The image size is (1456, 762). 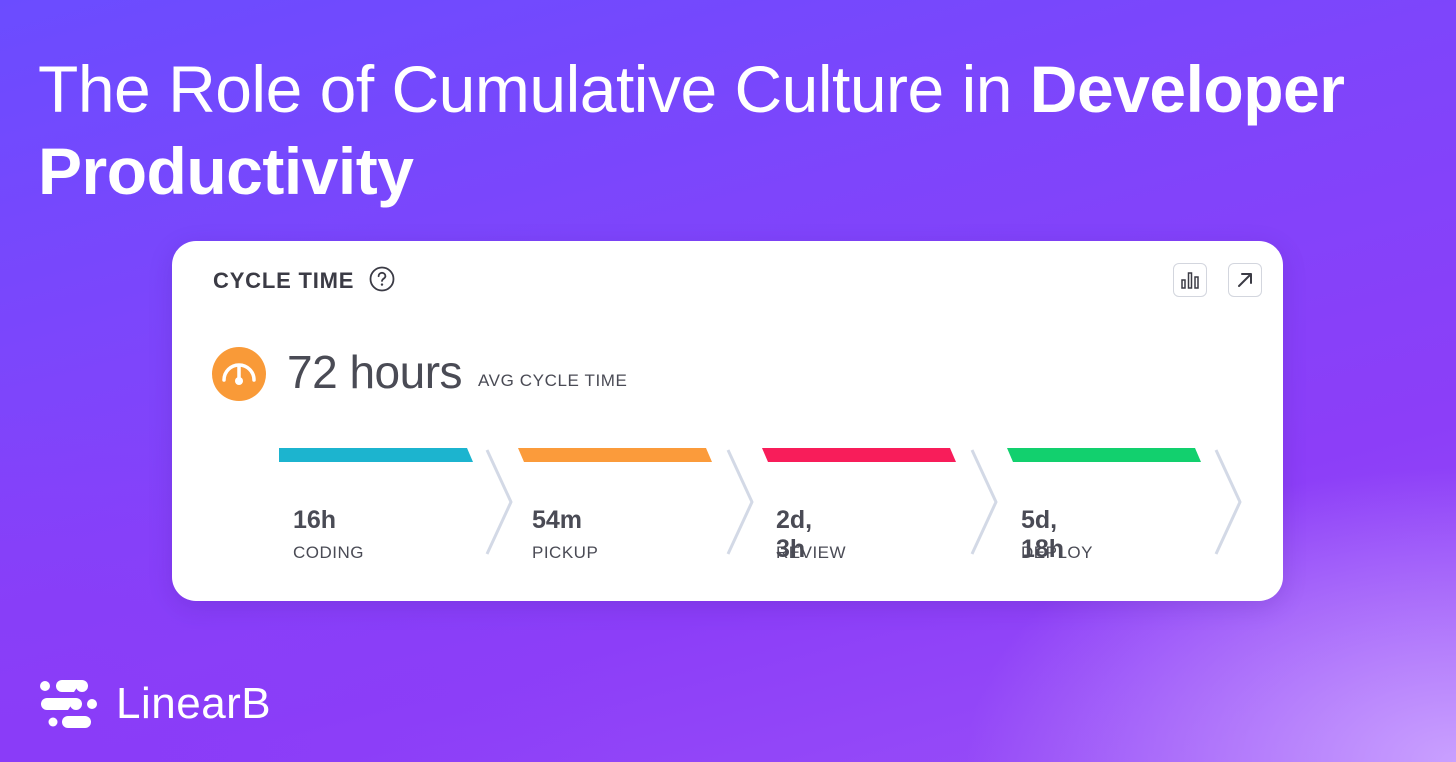 I want to click on avg-cycle-time-value: 72 hours, so click(x=375, y=372).